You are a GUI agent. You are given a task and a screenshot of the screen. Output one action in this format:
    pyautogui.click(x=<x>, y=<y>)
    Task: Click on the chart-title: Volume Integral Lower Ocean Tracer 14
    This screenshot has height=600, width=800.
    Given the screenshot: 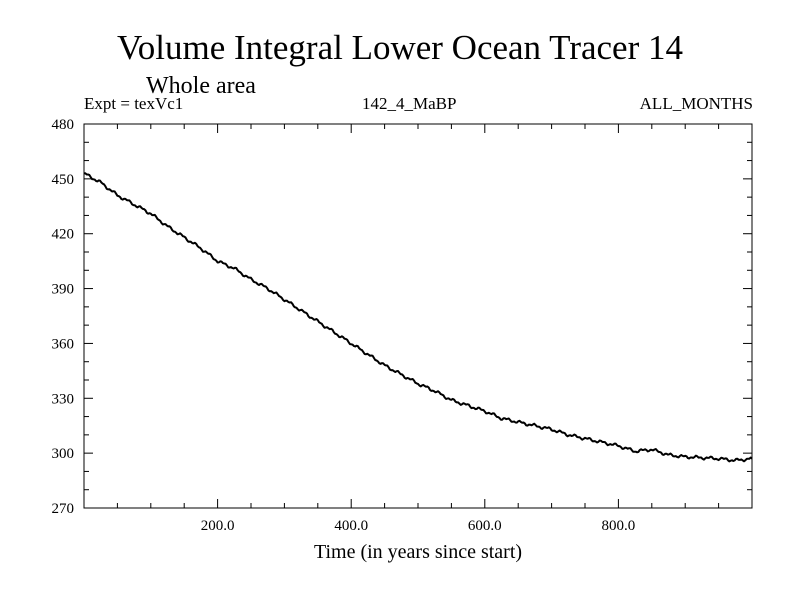 What is the action you would take?
    pyautogui.click(x=400, y=47)
    